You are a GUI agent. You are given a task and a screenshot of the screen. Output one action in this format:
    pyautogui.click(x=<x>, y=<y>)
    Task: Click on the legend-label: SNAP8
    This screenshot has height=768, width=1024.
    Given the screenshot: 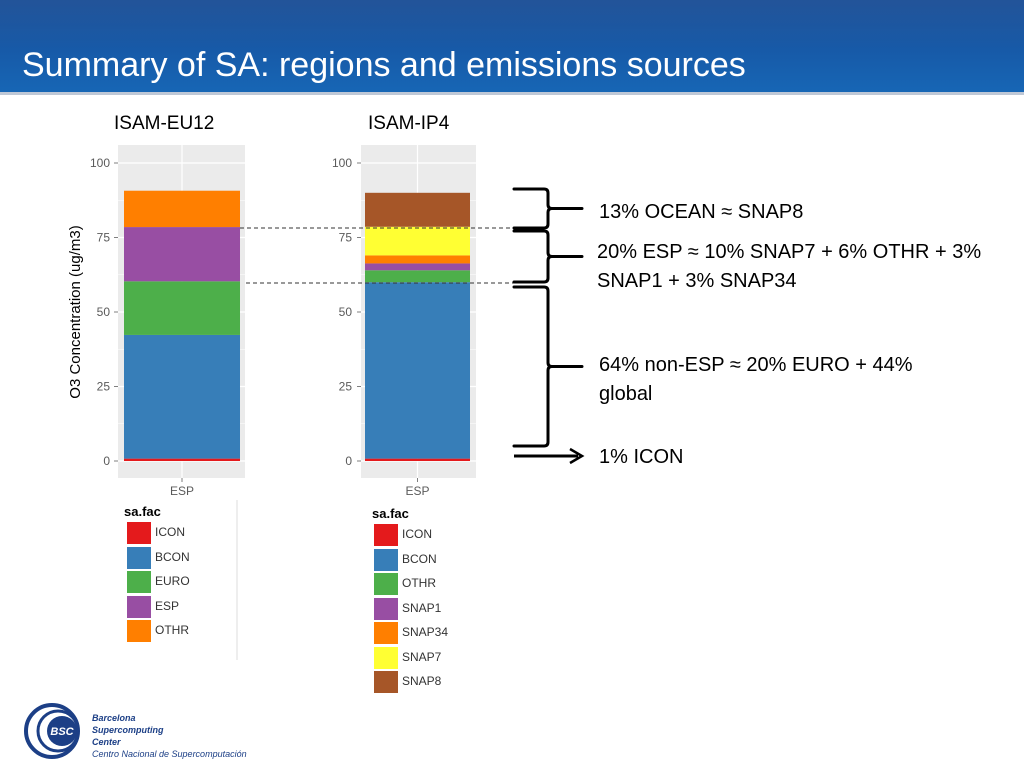 What is the action you would take?
    pyautogui.click(x=422, y=681)
    